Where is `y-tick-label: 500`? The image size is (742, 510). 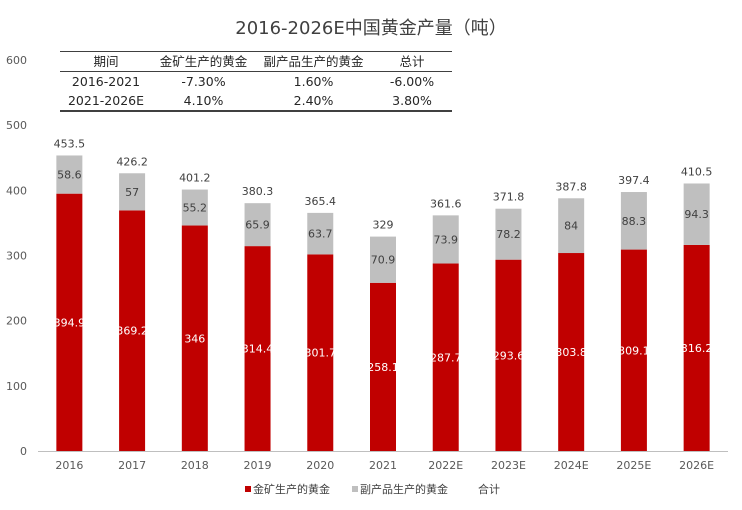 y-tick-label: 500 is located at coordinates (16, 125).